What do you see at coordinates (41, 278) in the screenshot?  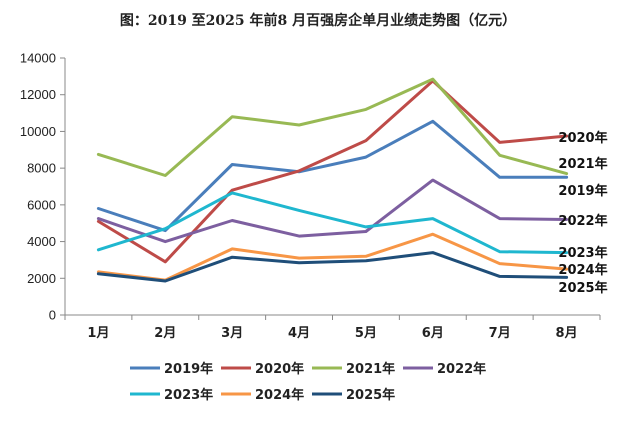 I see `y-tick-label: 2000` at bounding box center [41, 278].